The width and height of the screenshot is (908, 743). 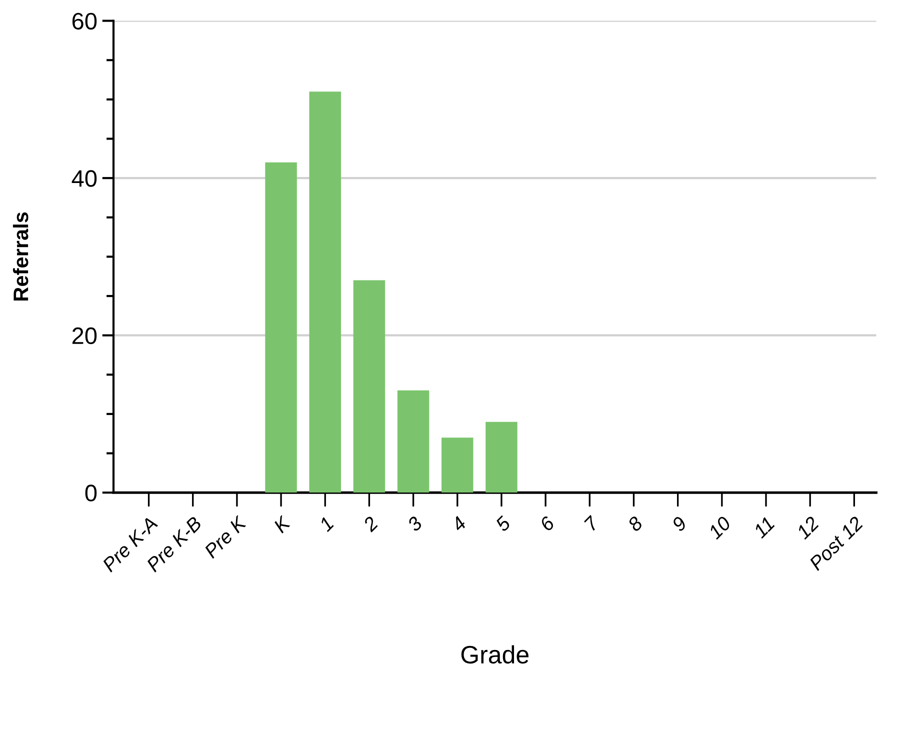 What do you see at coordinates (91, 493) in the screenshot?
I see `y-tick-label: 0` at bounding box center [91, 493].